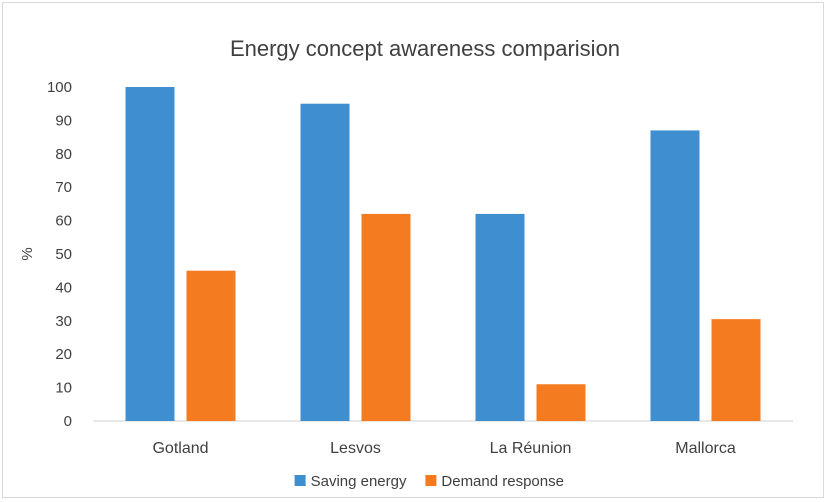 This screenshot has width=828, height=502. Describe the element at coordinates (63, 120) in the screenshot. I see `y-tick-label: 90` at that location.